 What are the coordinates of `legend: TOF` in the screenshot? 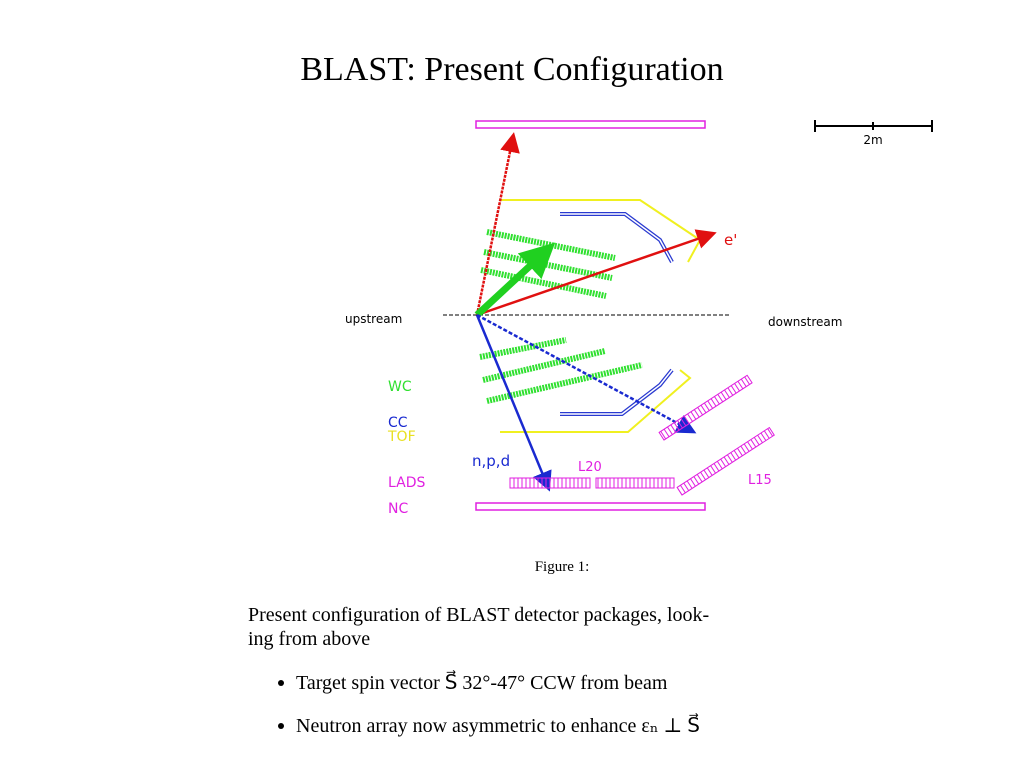 It's located at (401, 437).